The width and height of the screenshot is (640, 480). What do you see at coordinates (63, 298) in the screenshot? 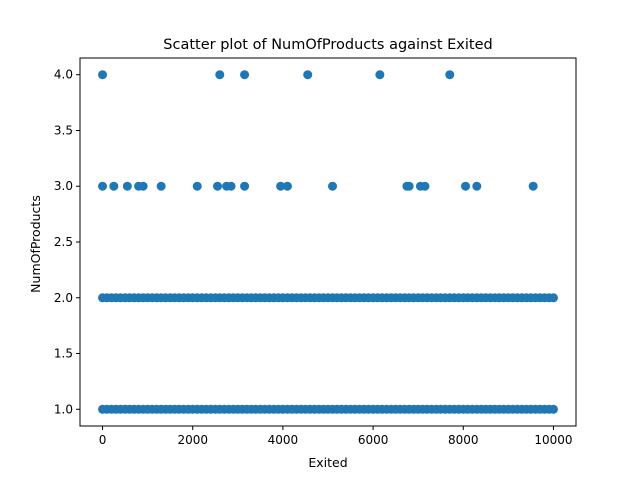
I see `y-tick-label: 2.0` at bounding box center [63, 298].